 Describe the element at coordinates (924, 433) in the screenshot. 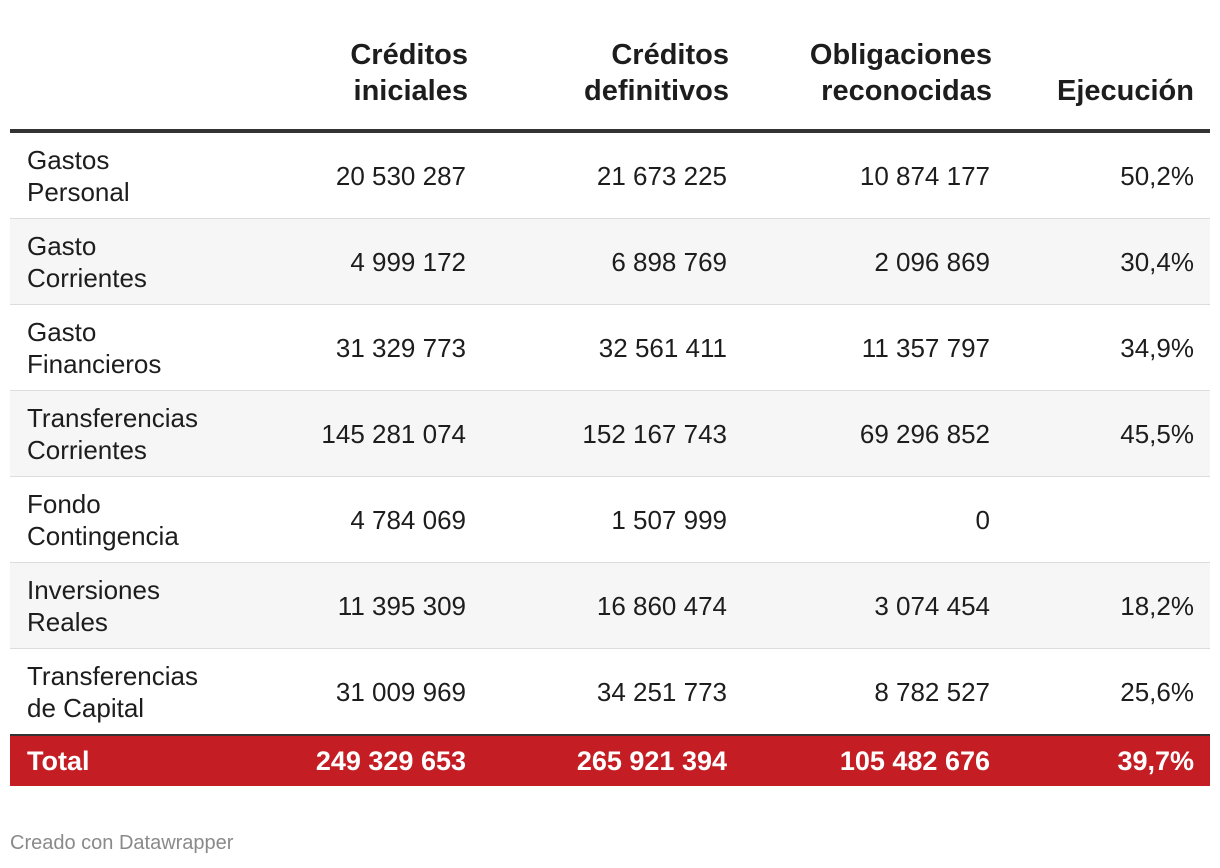

I see `cell-obligaciones-reconocidas: 69 296 852` at that location.